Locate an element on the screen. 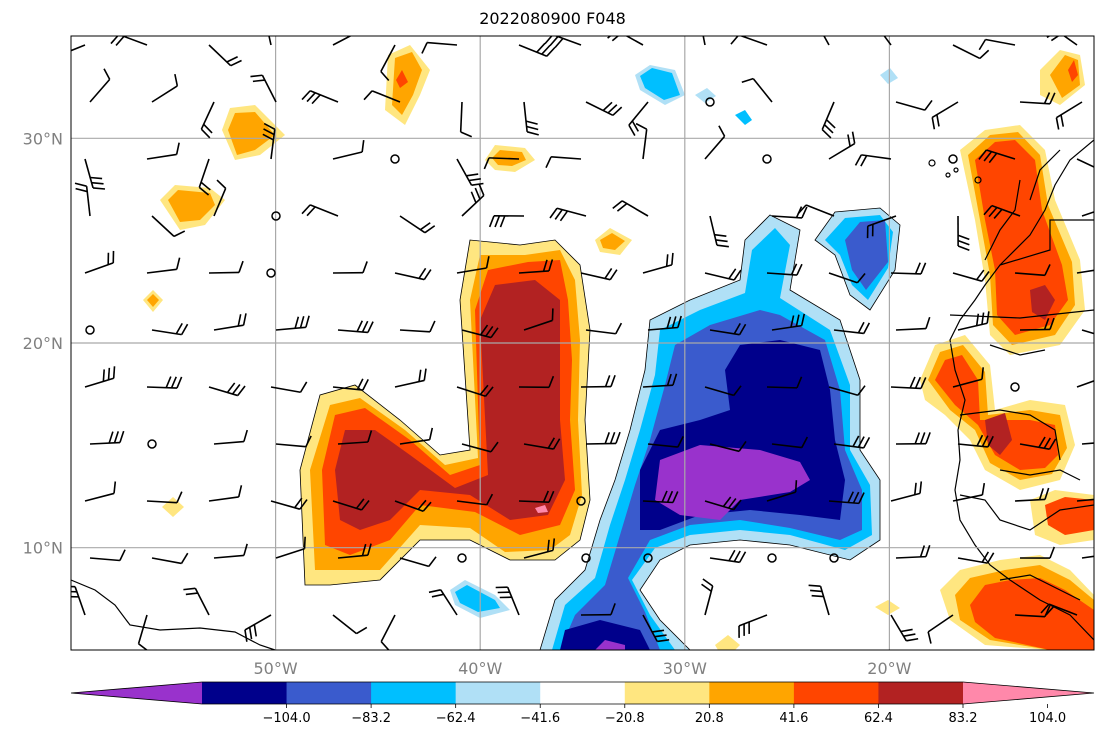 The height and width of the screenshot is (741, 1105). lon-label: 20°W is located at coordinates (889, 668).